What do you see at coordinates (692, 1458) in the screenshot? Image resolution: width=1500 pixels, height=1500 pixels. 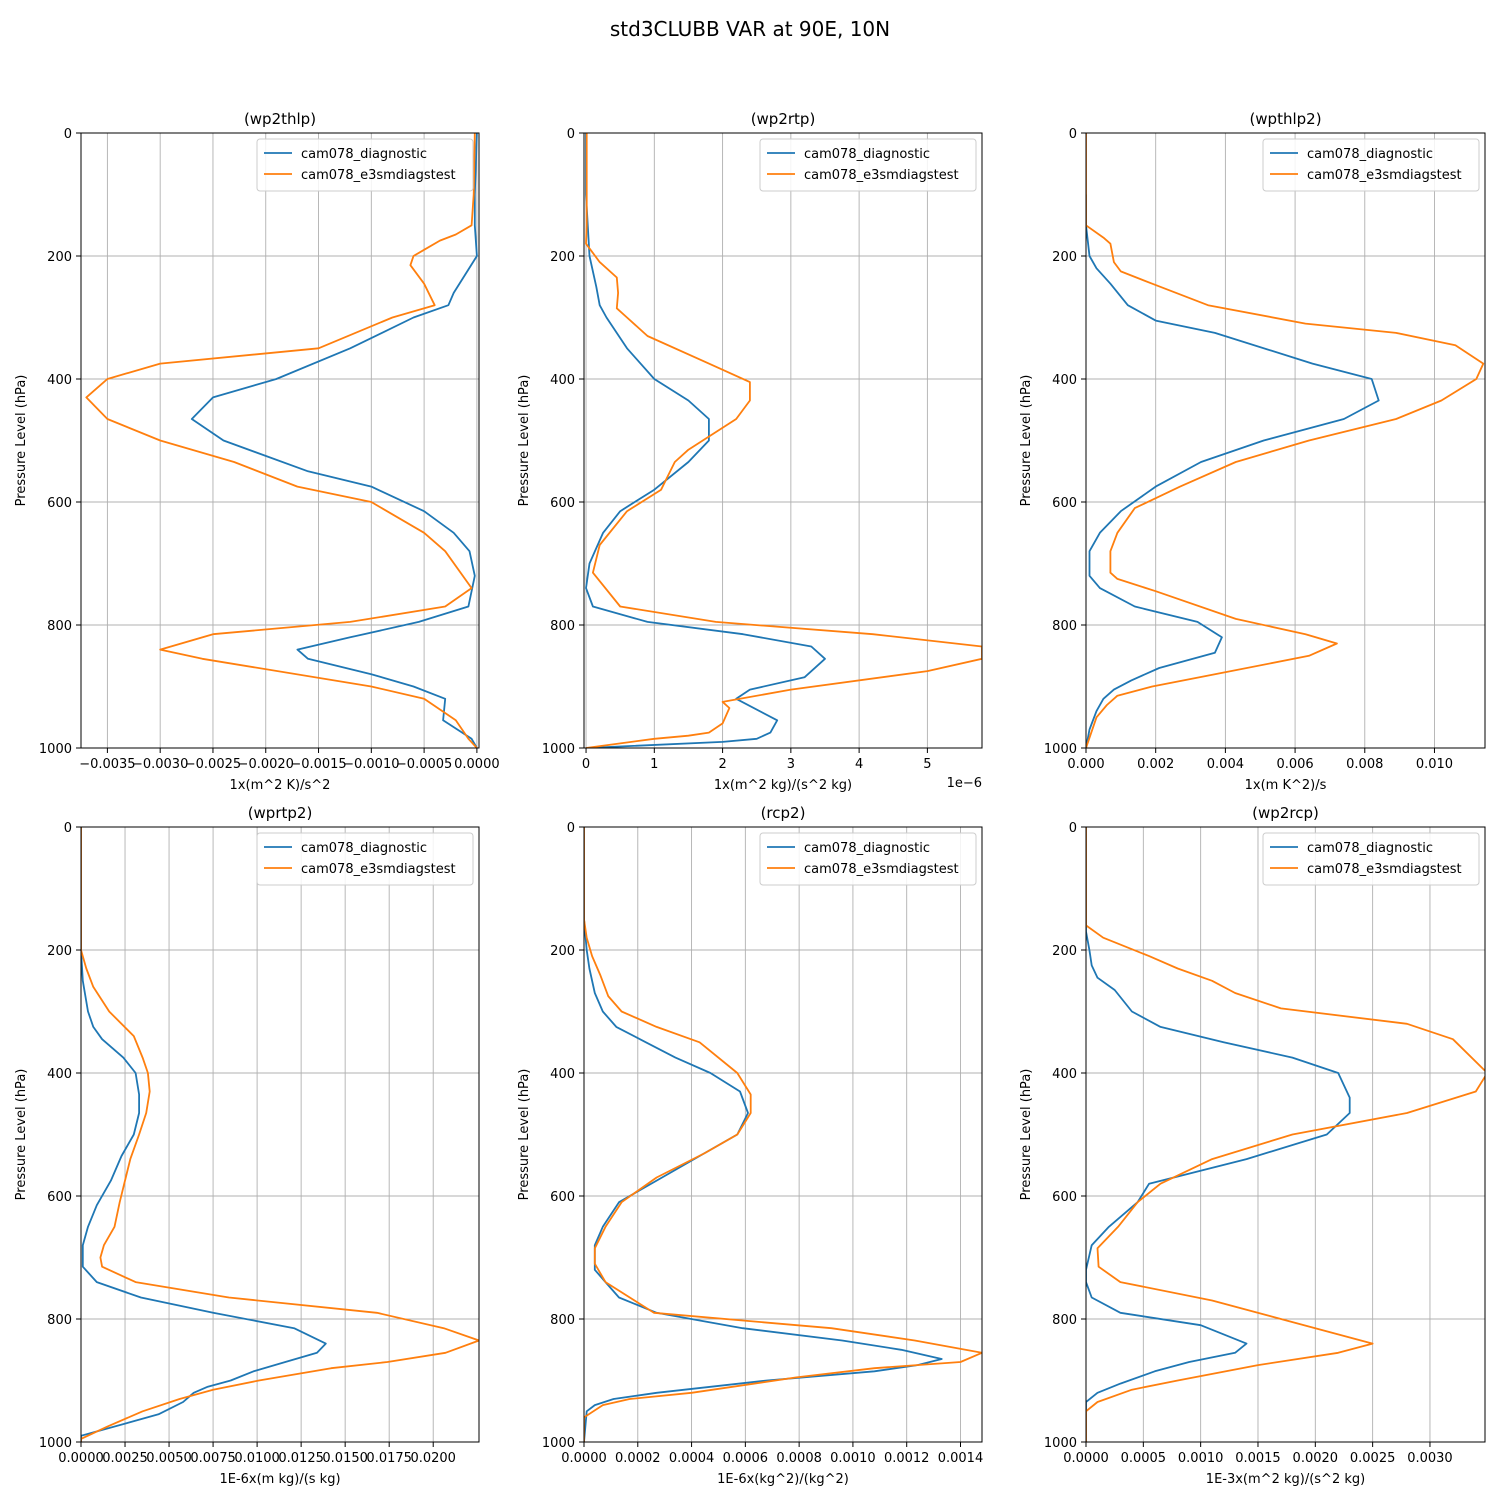 I see `x-tick-label: 0.0004` at bounding box center [692, 1458].